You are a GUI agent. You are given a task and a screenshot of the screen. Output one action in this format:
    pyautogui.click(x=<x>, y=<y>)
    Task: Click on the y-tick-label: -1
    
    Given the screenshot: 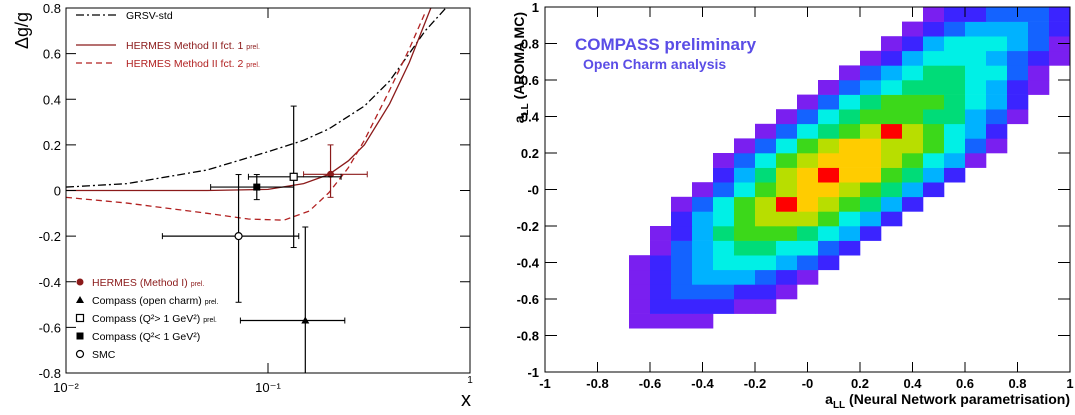 What is the action you would take?
    pyautogui.click(x=533, y=372)
    